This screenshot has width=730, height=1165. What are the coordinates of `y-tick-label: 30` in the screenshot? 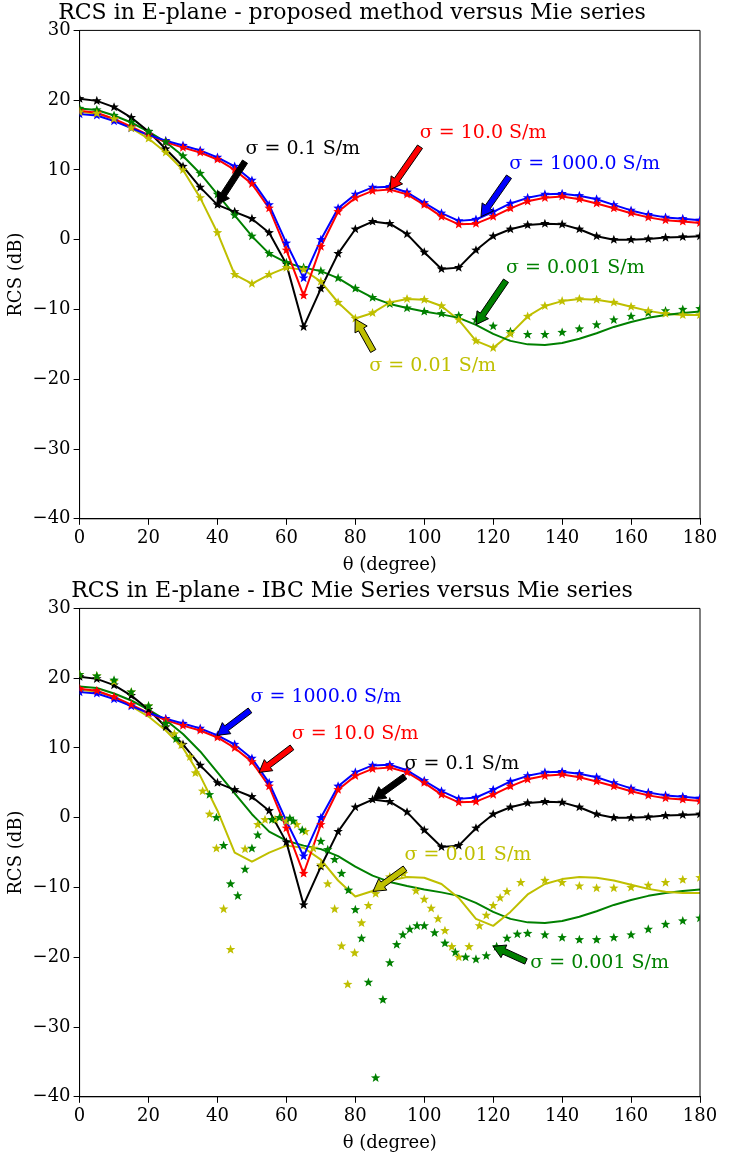 It's located at (59, 607).